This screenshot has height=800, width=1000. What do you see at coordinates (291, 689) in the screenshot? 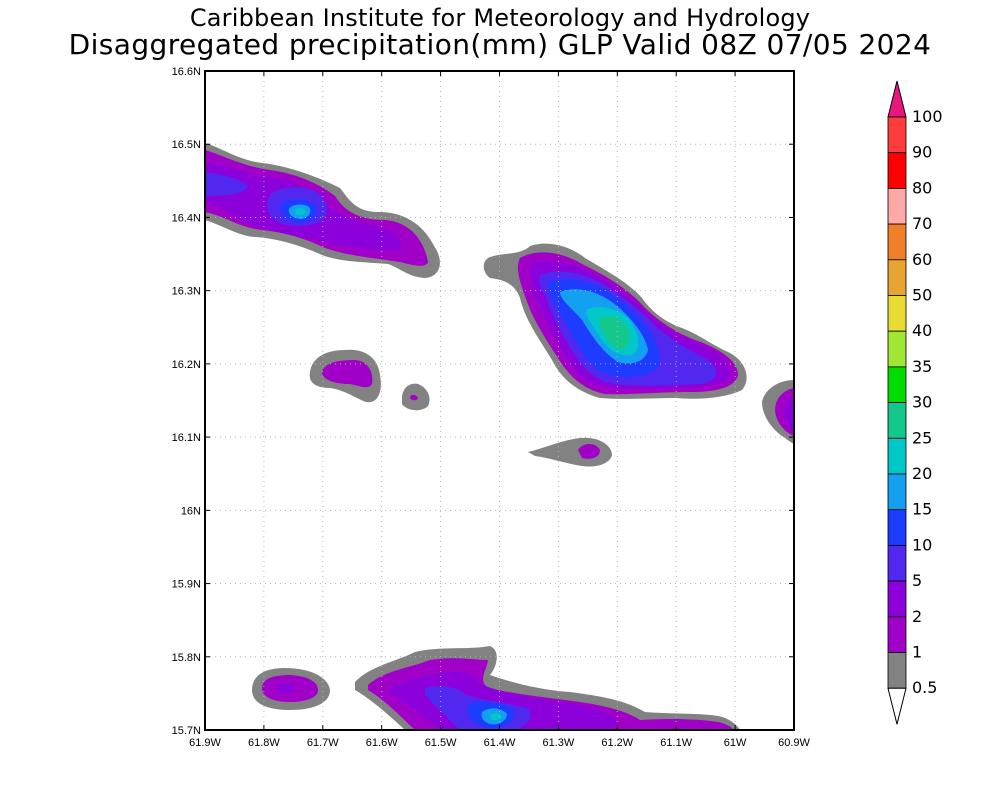
I see `rain-cell-southwest` at bounding box center [291, 689].